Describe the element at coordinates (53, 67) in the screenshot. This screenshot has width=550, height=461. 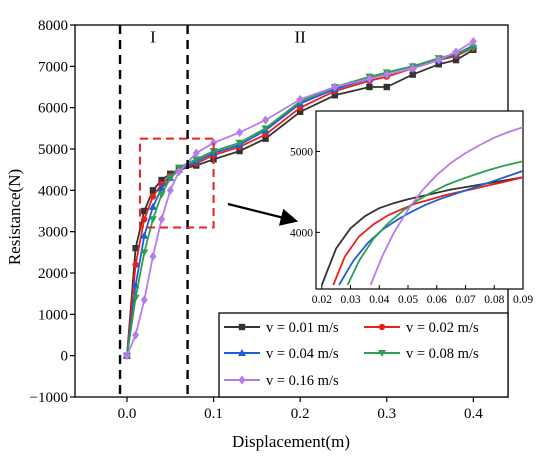
I see `y-tick-label: 7000` at that location.